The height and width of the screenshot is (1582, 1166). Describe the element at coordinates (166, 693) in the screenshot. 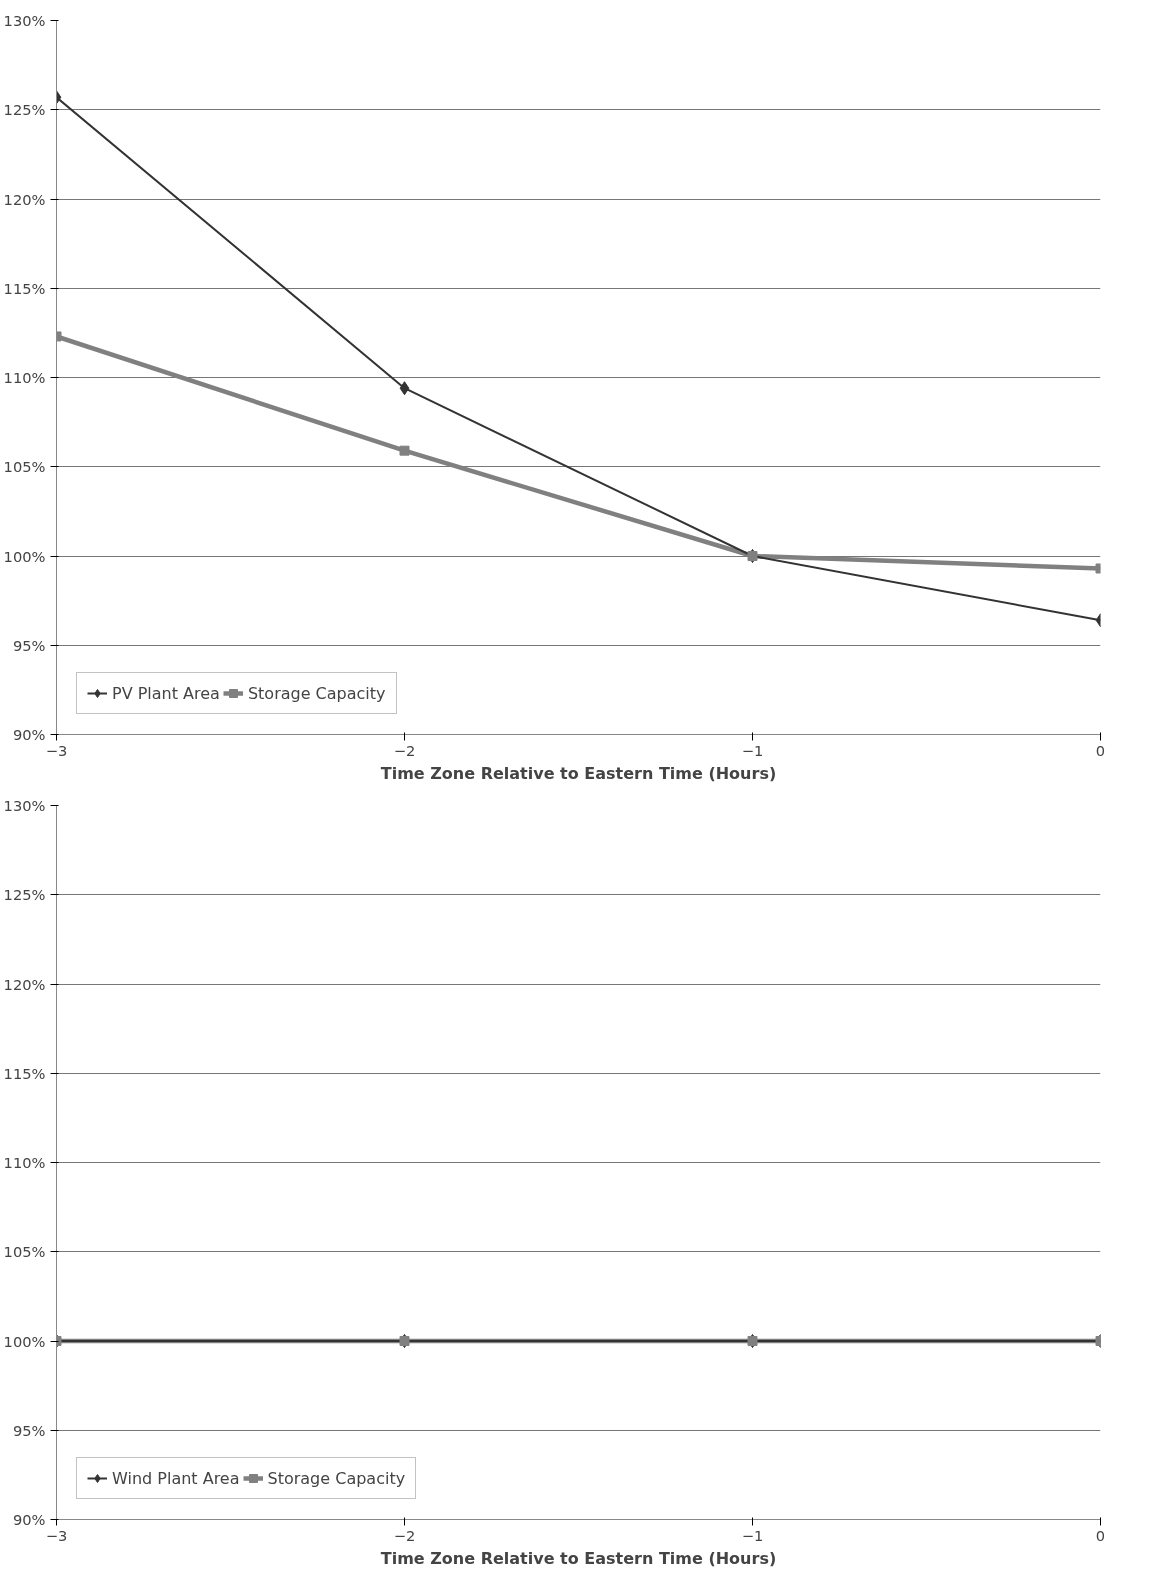

I see `legend-label: PV Plant Area` at that location.